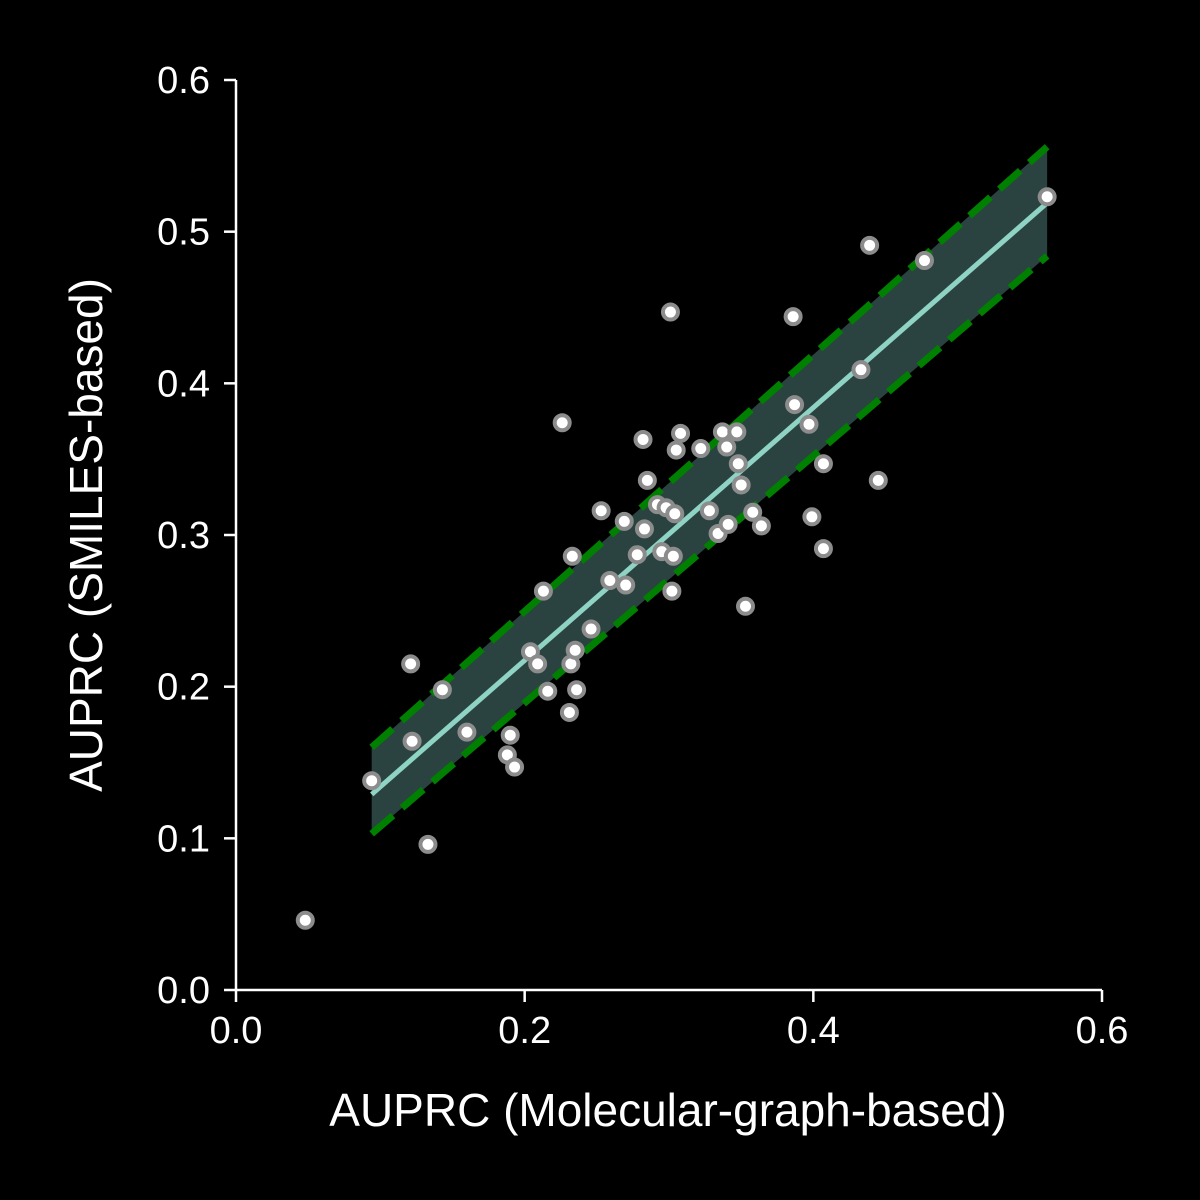 The image size is (1200, 1200). What do you see at coordinates (183, 839) in the screenshot?
I see `y-tick-label: 0.1` at bounding box center [183, 839].